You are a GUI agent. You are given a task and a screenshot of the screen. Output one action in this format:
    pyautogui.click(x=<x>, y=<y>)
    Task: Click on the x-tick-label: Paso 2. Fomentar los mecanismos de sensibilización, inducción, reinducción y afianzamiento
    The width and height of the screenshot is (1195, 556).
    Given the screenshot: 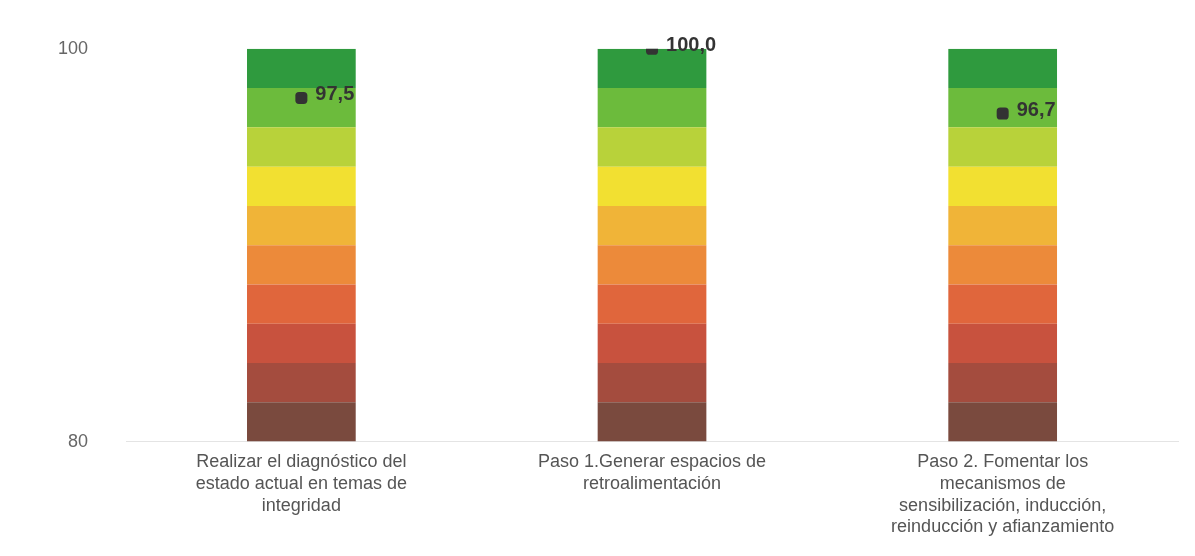 What is the action you would take?
    pyautogui.click(x=1003, y=494)
    